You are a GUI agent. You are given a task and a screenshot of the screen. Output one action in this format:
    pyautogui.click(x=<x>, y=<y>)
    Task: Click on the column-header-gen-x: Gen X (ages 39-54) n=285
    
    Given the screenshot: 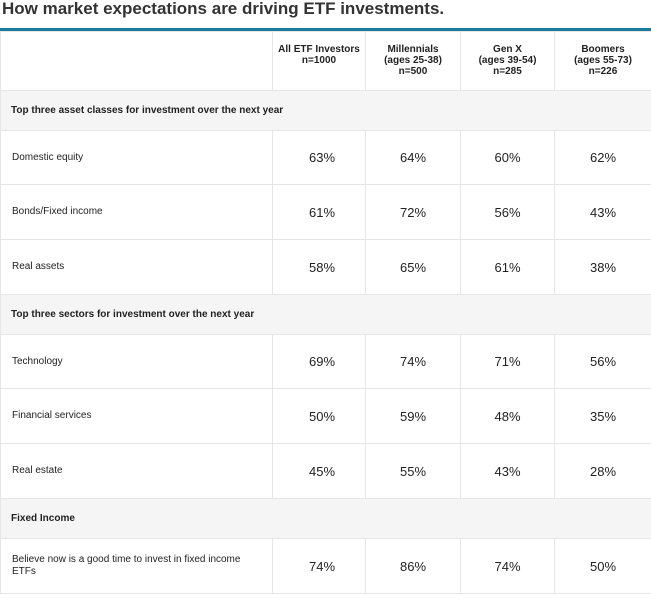 What is the action you would take?
    pyautogui.click(x=507, y=61)
    